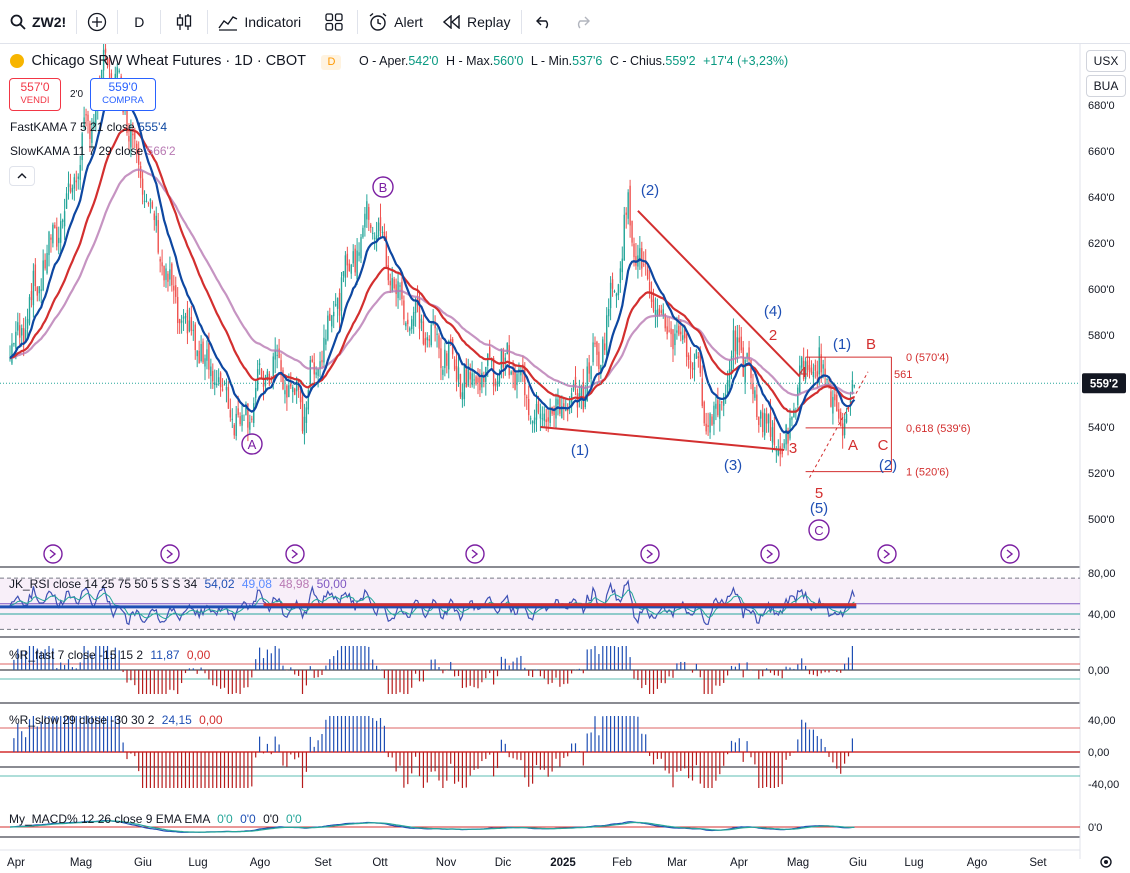 The width and height of the screenshot is (1130, 873). I want to click on time-axis-label: Ago, so click(977, 863).